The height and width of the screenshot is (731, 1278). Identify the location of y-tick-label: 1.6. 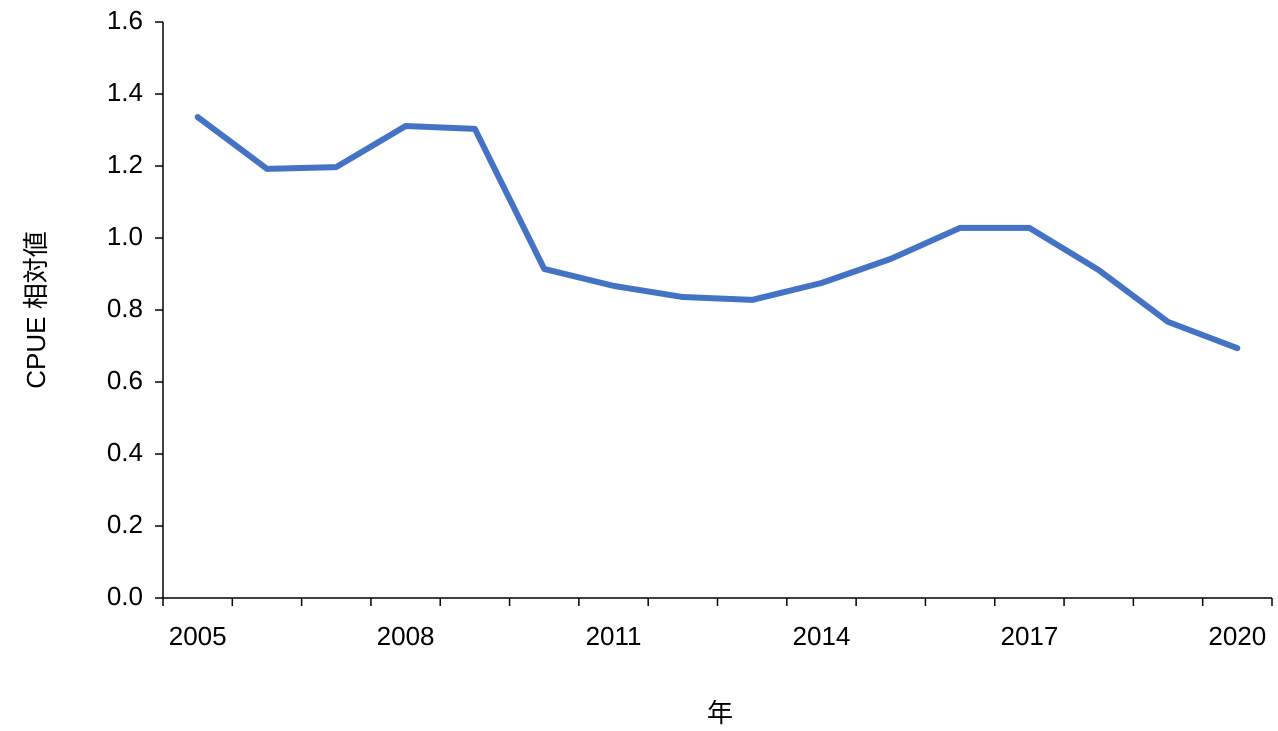
(125, 20).